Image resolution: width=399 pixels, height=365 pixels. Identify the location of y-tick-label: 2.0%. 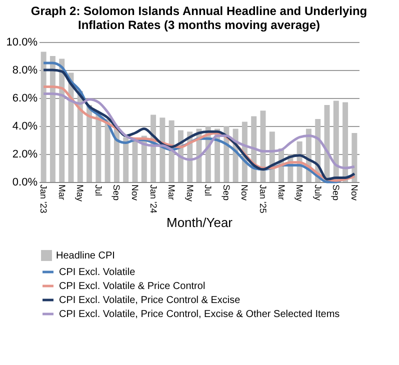
(25, 154).